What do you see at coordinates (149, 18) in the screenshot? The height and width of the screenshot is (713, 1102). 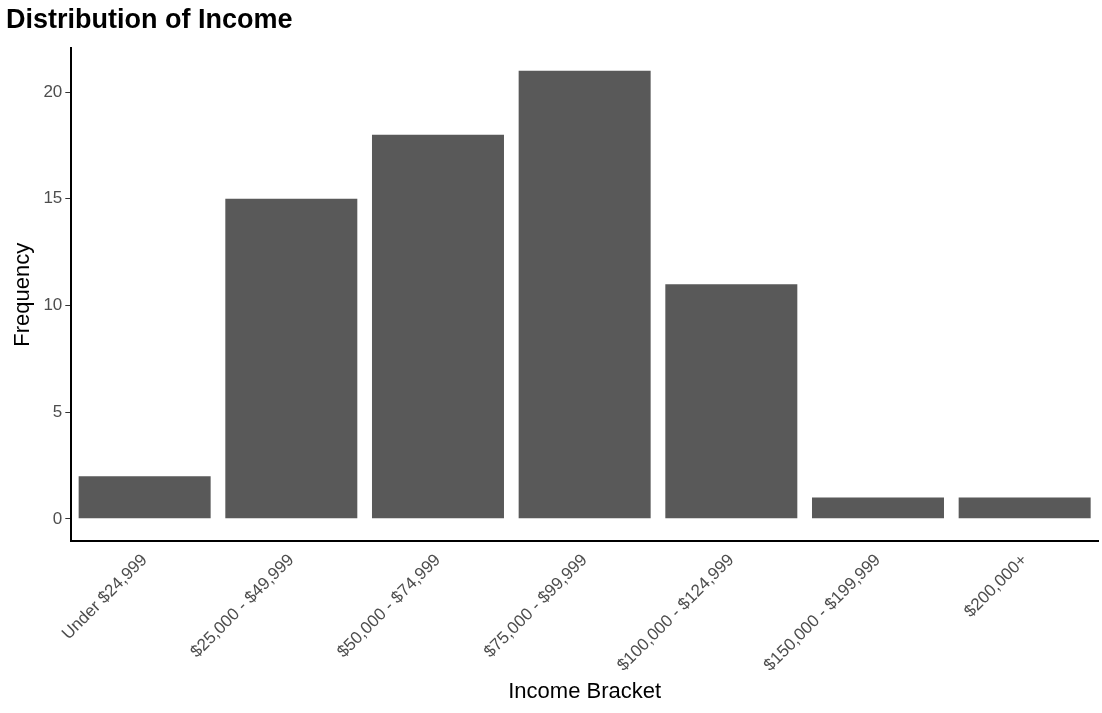 I see `chart-title: Distribution of Income` at bounding box center [149, 18].